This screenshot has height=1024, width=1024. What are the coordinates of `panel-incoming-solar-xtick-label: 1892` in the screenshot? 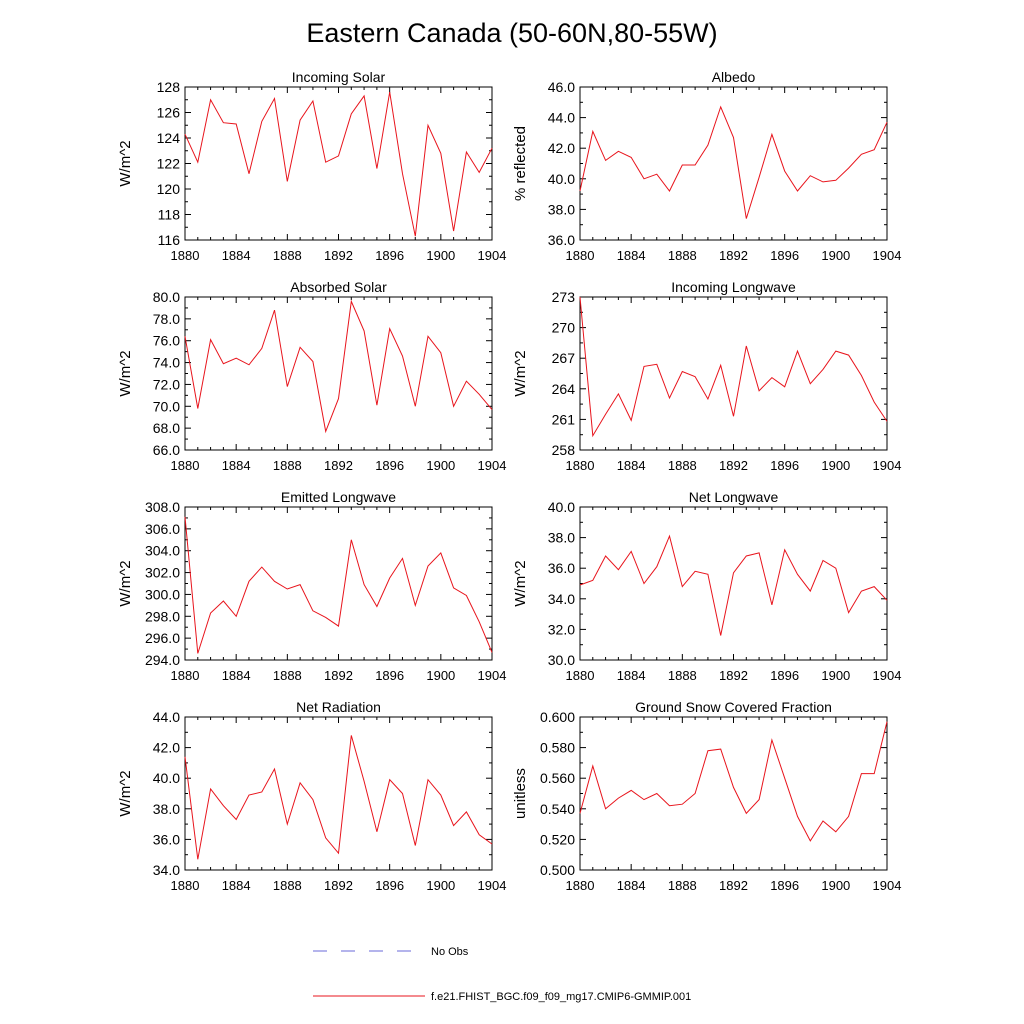 It's located at (338, 255).